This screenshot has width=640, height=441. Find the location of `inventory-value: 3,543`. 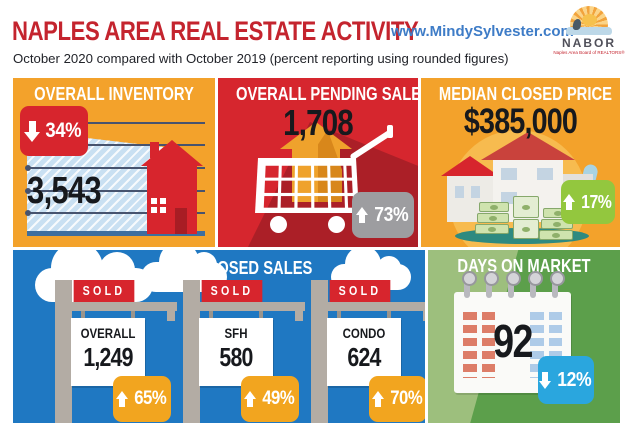

inventory-value: 3,543 is located at coordinates (64, 191).